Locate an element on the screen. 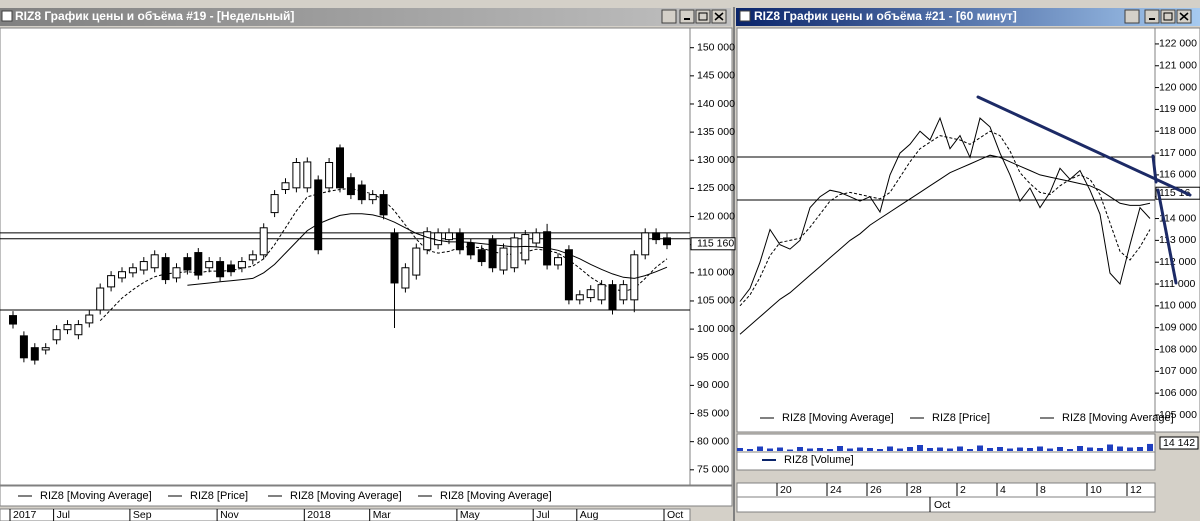  x-tick-label: 24 is located at coordinates (836, 490).